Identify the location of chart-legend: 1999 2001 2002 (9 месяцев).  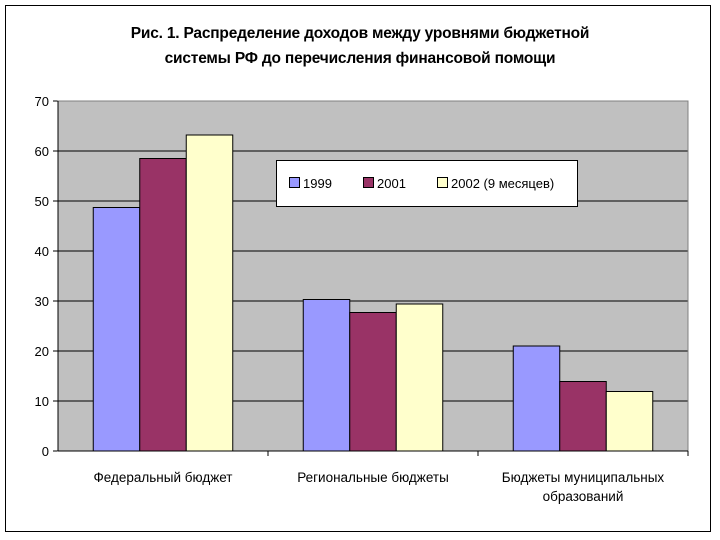
(427, 183).